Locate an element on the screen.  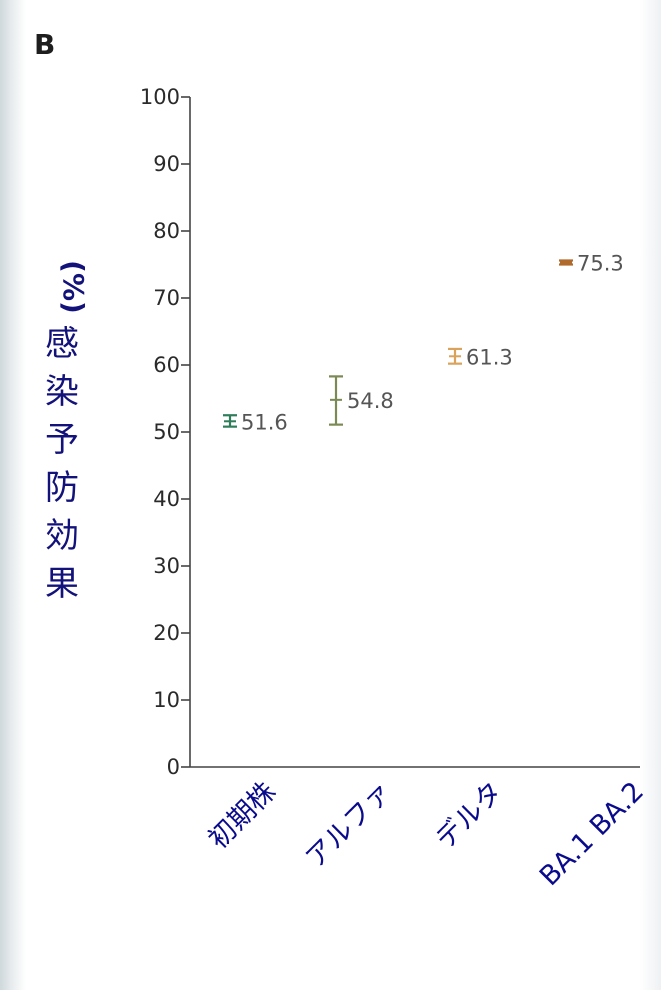
y-axis-label-char: 効 is located at coordinates (62, 536).